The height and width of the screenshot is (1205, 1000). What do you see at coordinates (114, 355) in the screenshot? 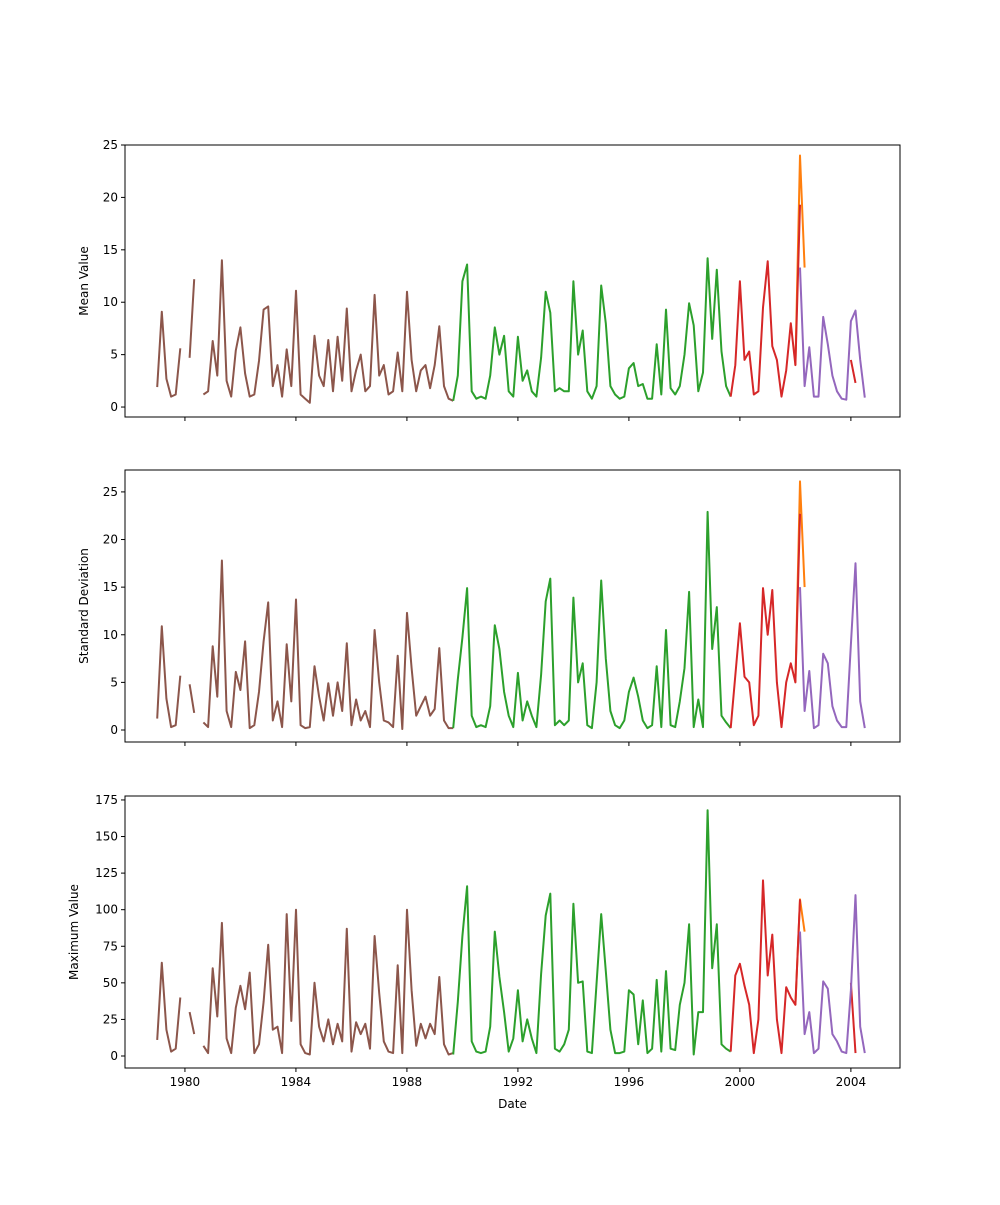
I see `y-tick-label-mean: 5` at bounding box center [114, 355].